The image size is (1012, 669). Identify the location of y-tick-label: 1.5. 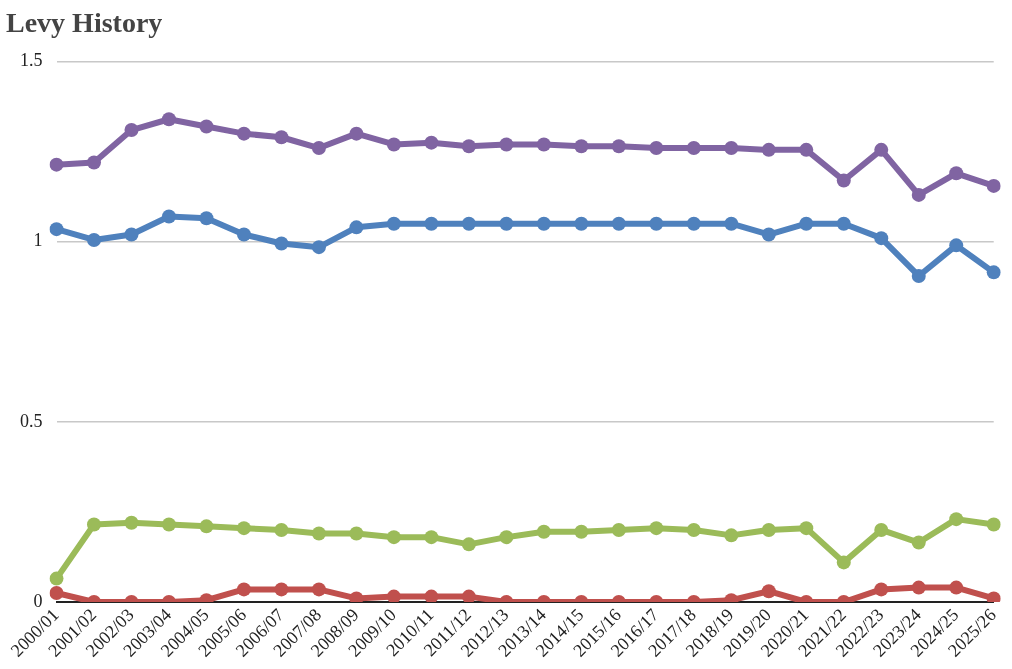
(31, 60).